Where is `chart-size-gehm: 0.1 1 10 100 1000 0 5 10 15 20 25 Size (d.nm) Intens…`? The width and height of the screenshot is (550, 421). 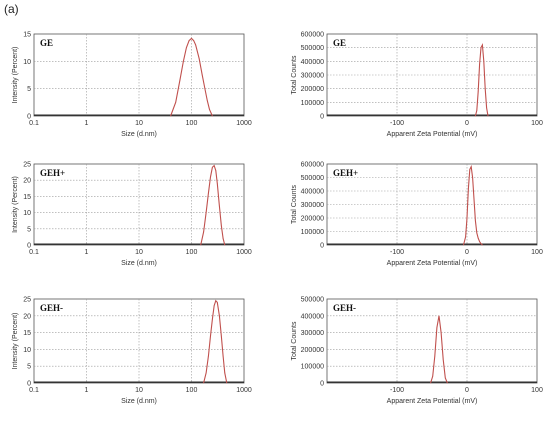 chart-size-gehm: 0.1 1 10 100 1000 0 5 10 15 20 25 Size (d.nm) Intens… is located at coordinates (132, 351).